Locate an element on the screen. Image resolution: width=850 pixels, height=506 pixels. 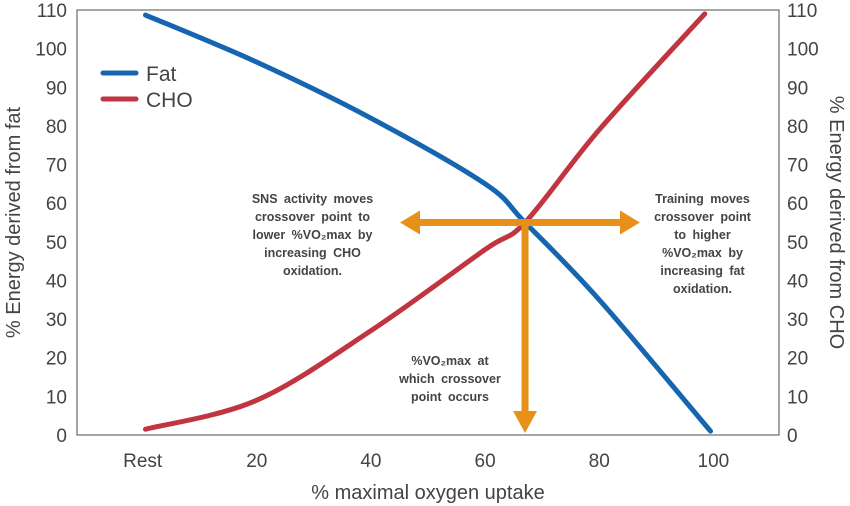
y-tick-left: 110 is located at coordinates (52, 11).